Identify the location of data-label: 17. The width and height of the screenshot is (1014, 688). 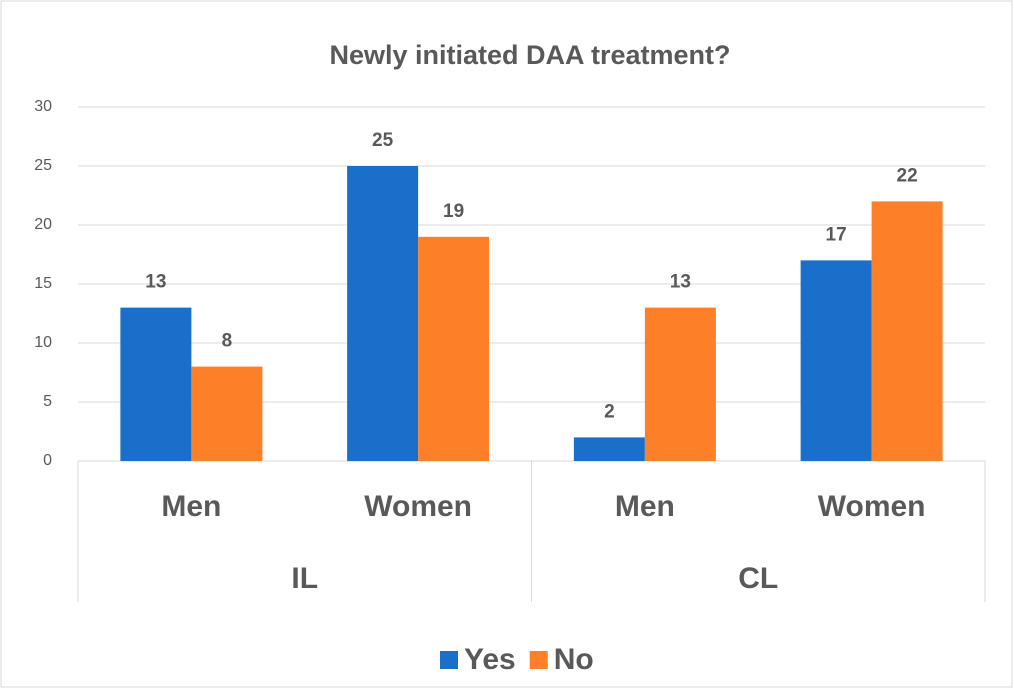
(836, 234).